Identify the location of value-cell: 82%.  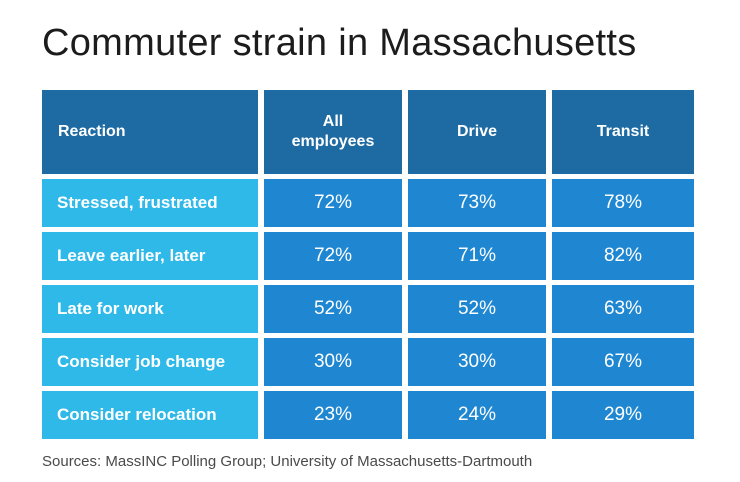
(623, 255).